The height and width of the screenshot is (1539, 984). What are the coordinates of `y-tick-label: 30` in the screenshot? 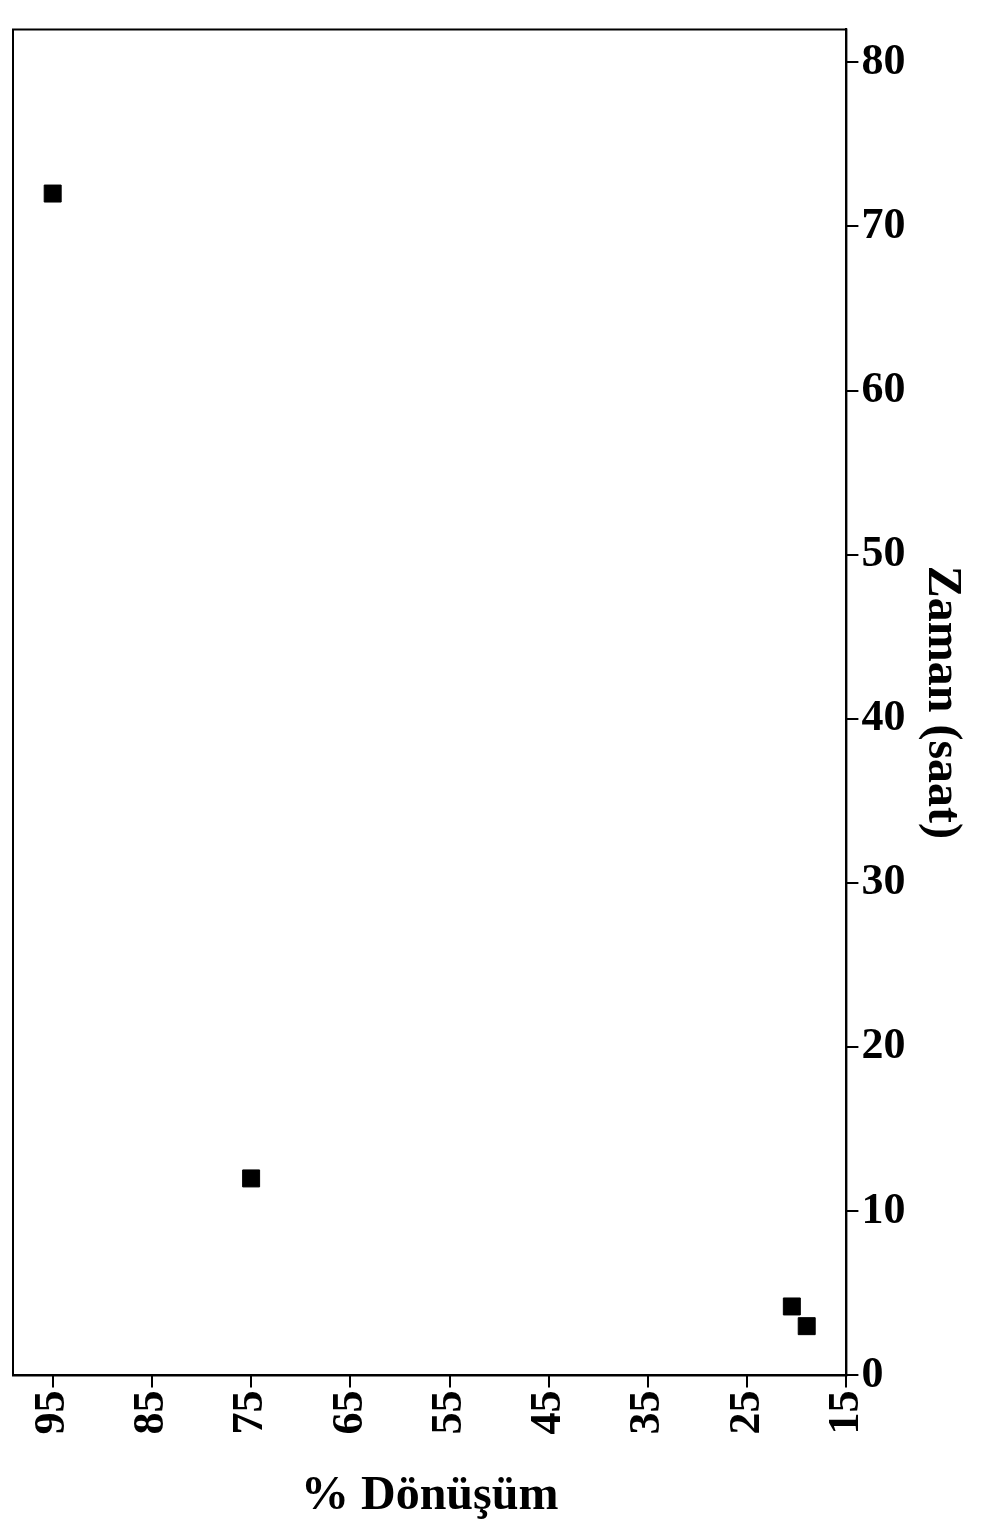 It's located at (883, 880).